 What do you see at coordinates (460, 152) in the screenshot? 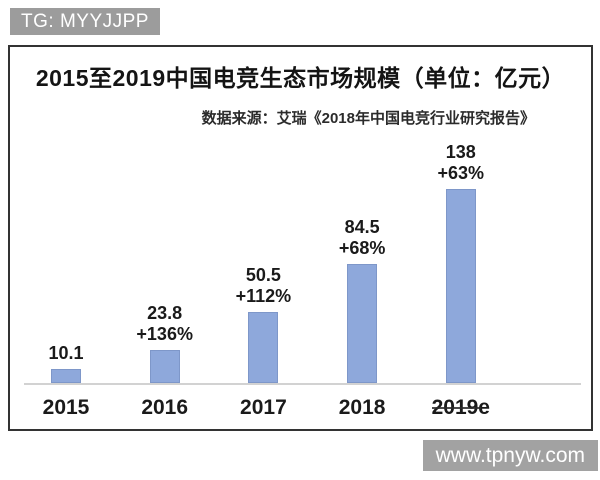
I see `bar-value-label: 138` at bounding box center [460, 152].